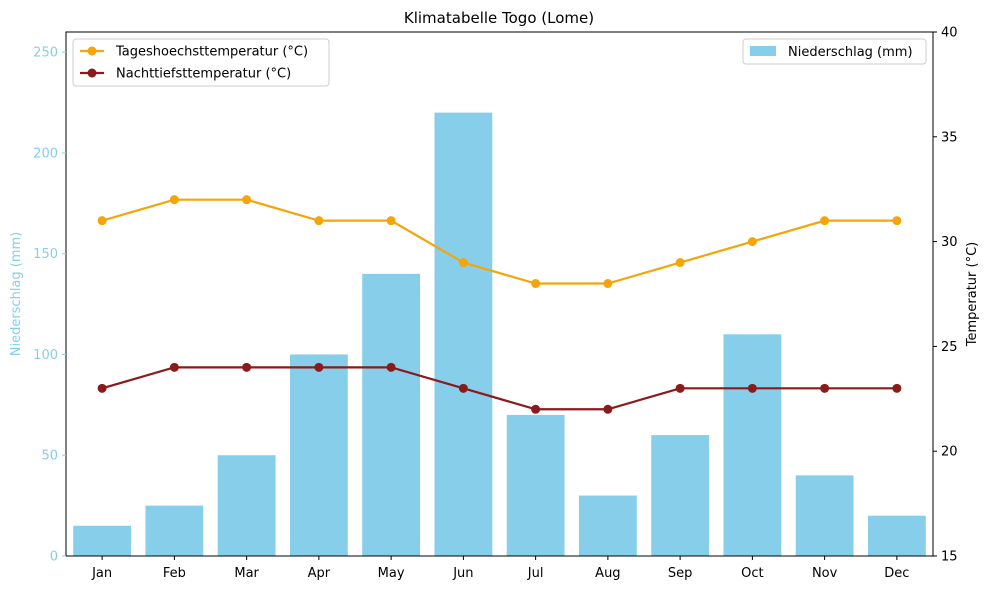 The height and width of the screenshot is (590, 989). Describe the element at coordinates (850, 52) in the screenshot. I see `legend-label: Niederschlag (mm)` at that location.